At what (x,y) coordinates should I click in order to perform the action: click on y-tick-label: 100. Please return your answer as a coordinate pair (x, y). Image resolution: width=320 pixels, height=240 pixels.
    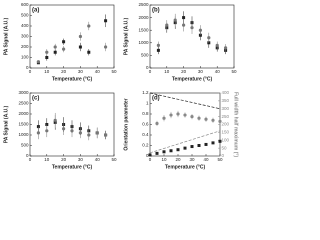
    Looking at the image, I should click on (25, 57).